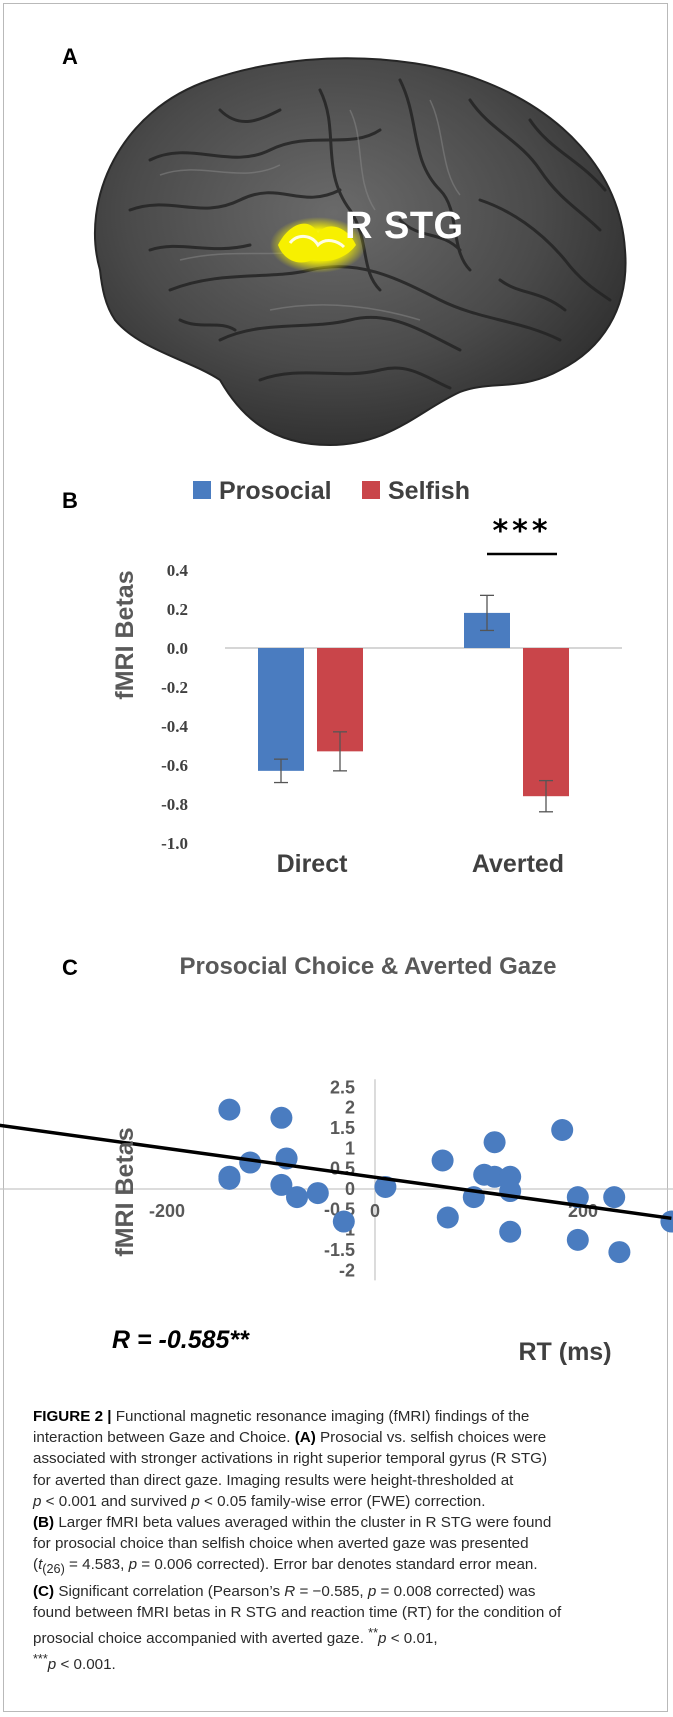 The width and height of the screenshot is (673, 1717). I want to click on y-tick-label: -1.5, so click(339, 1250).